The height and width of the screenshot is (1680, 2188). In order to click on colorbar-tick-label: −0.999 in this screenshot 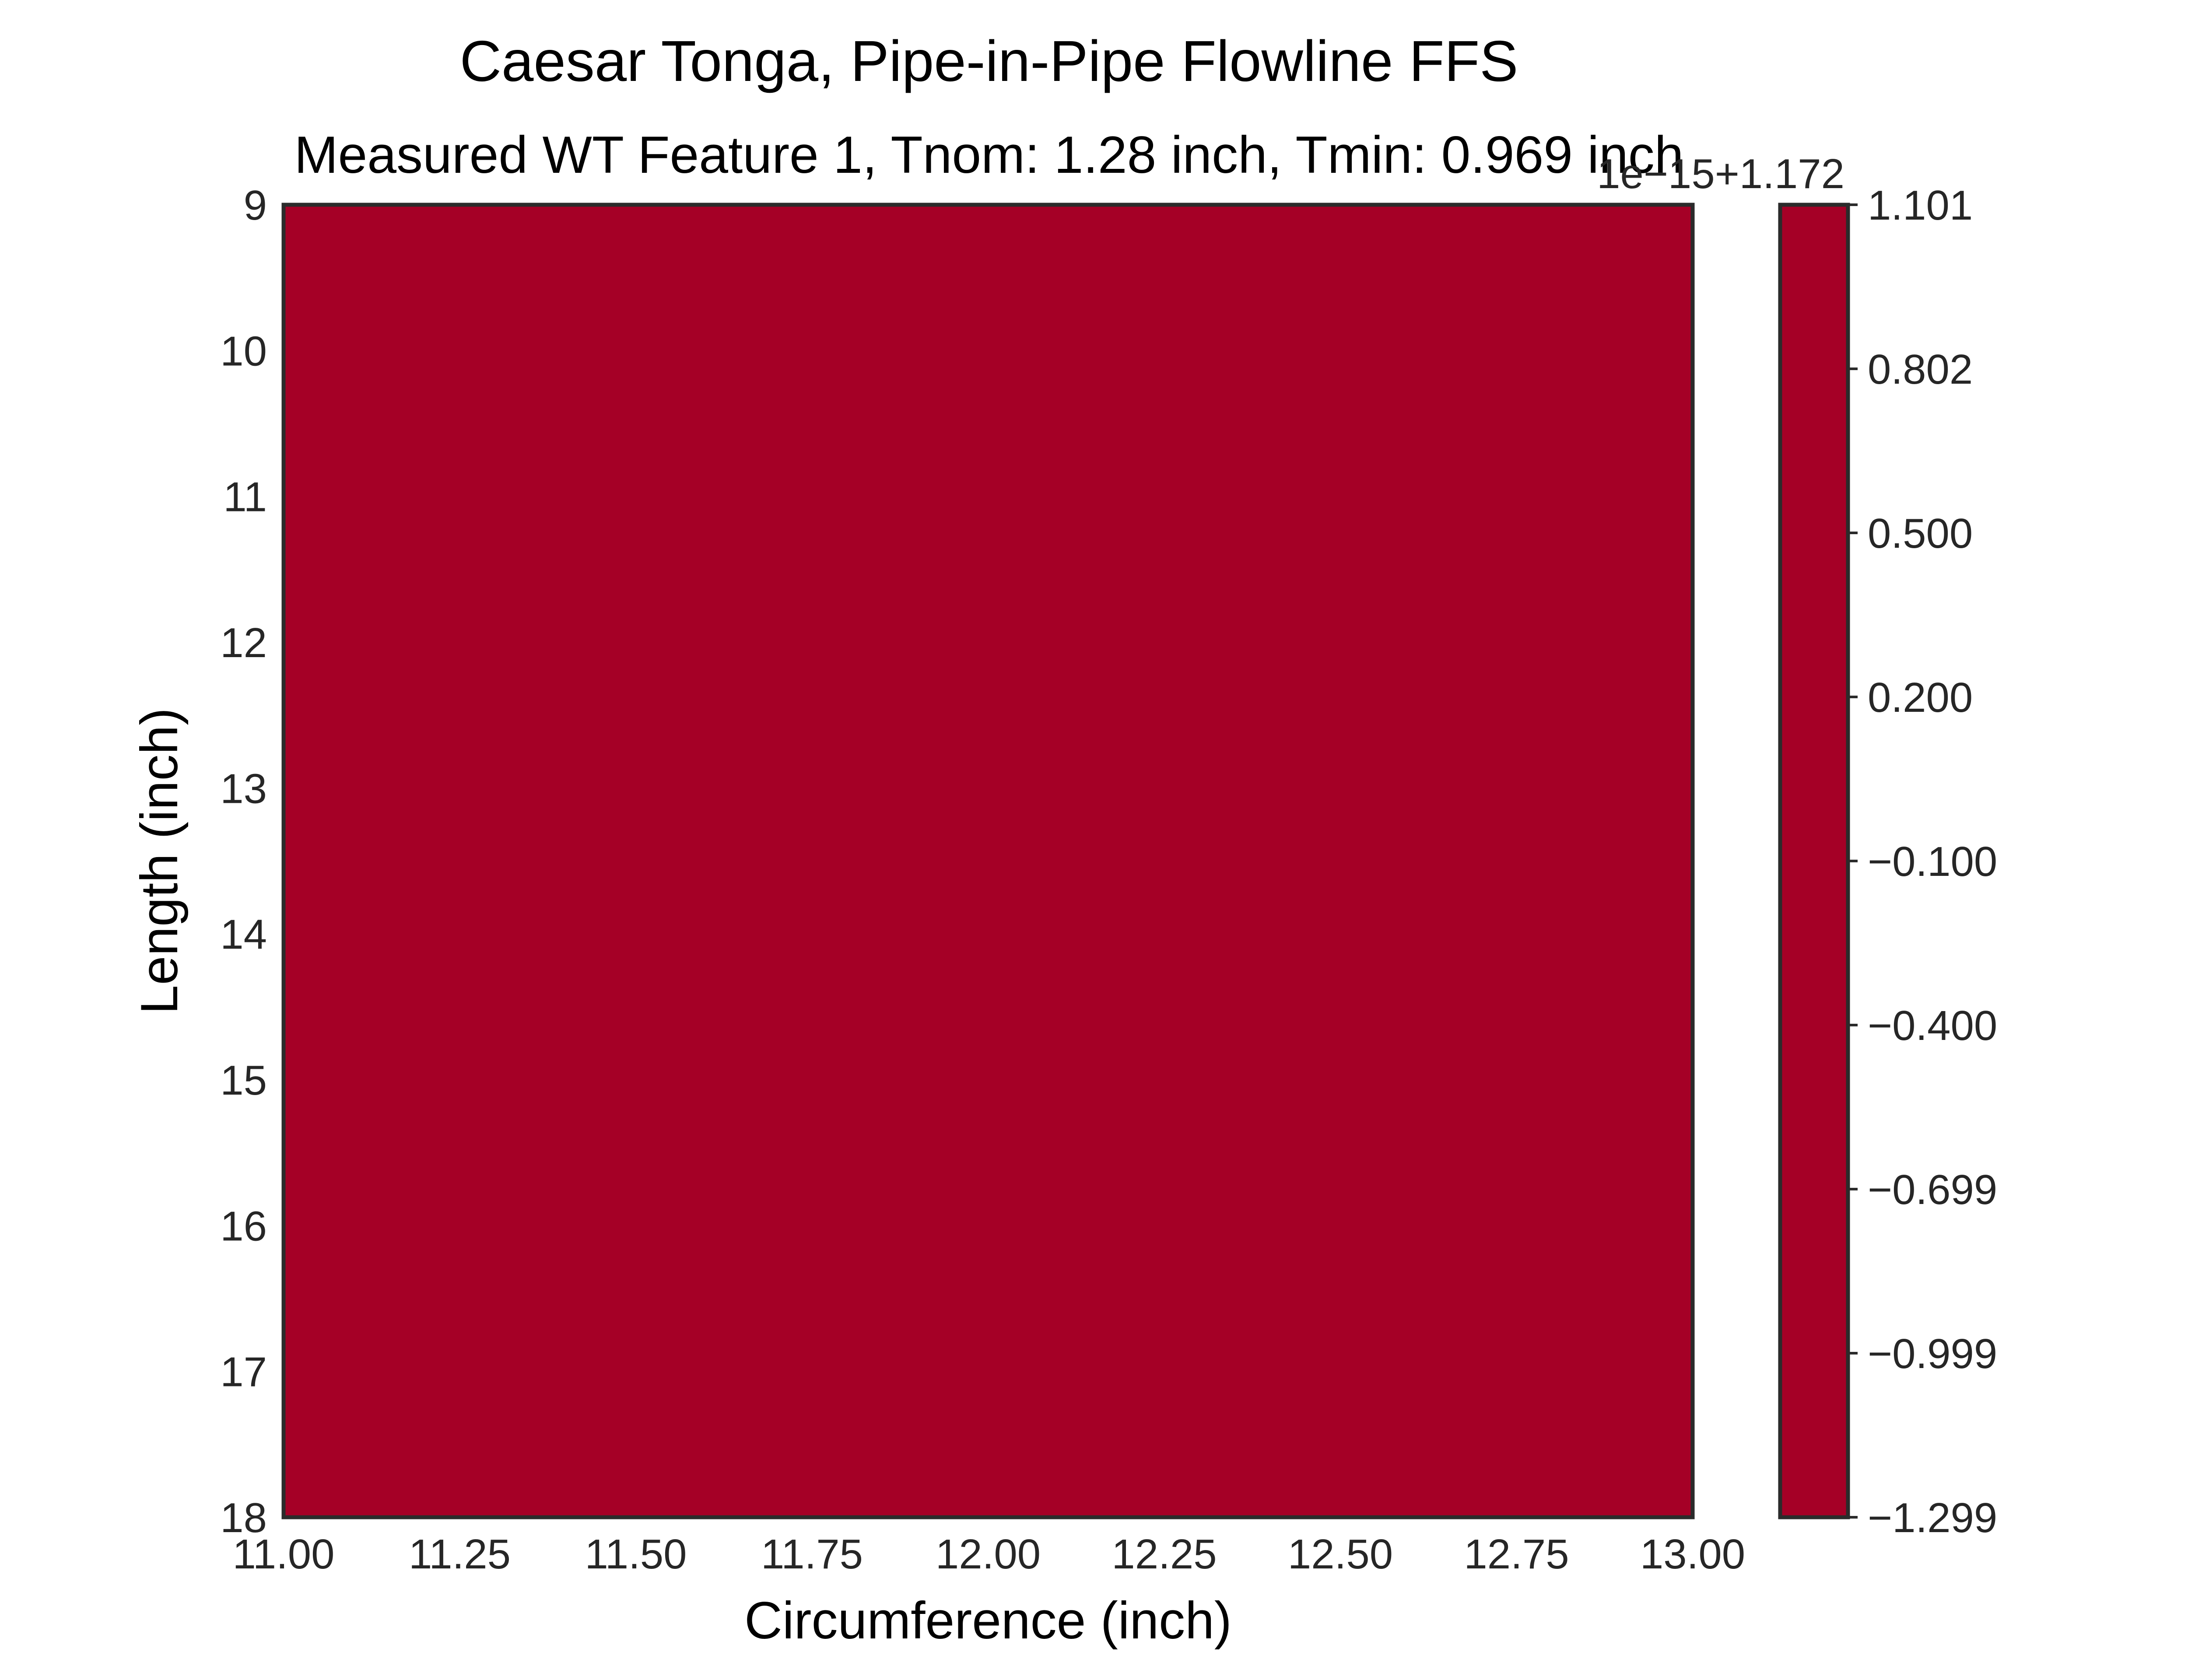, I will do `click(1932, 1353)`.